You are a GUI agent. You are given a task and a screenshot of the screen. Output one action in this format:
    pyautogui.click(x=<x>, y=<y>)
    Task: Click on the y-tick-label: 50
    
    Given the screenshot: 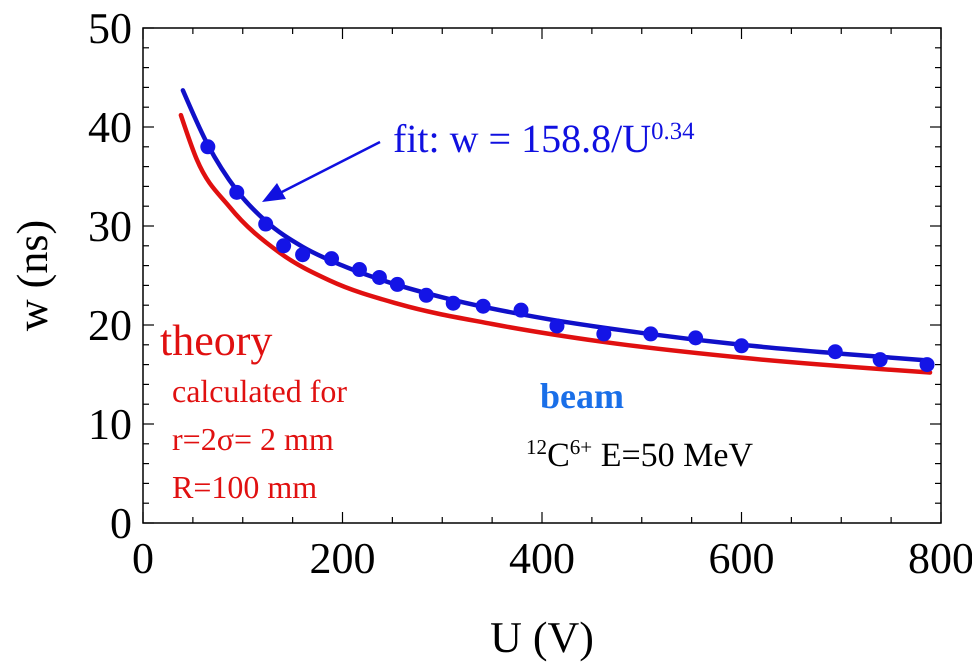 What is the action you would take?
    pyautogui.click(x=110, y=28)
    